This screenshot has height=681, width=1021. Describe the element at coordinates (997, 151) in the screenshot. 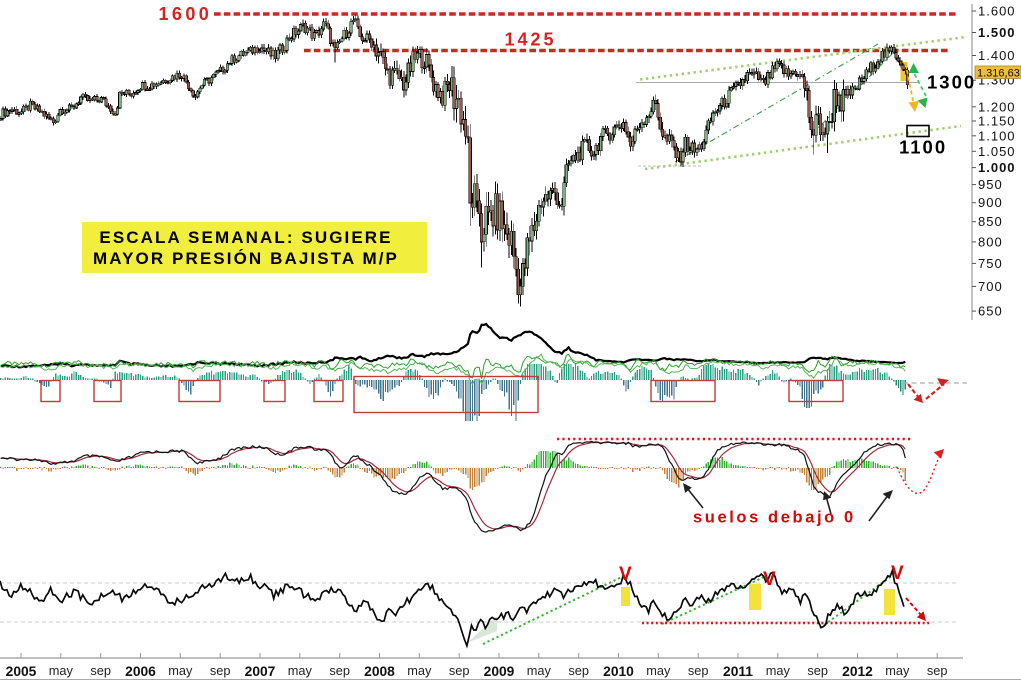

I see `svg-text: 1.050` at that location.